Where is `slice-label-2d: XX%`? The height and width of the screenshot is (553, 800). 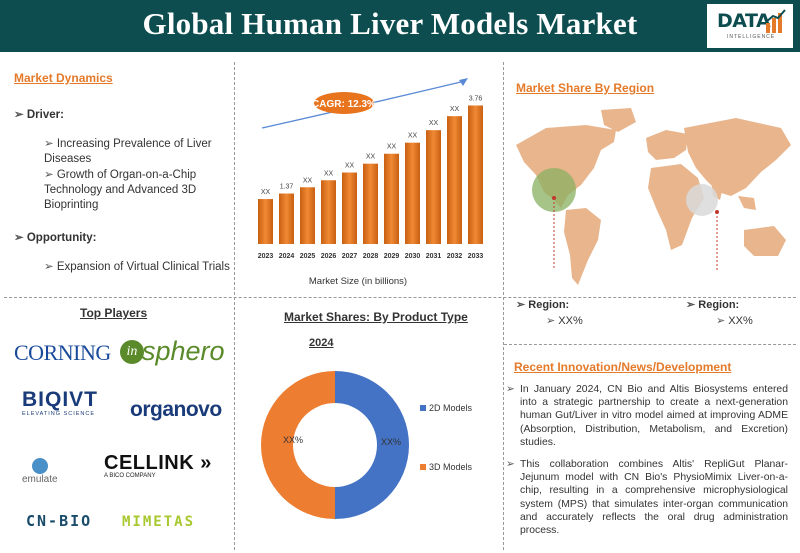
slice-label-2d: XX% is located at coordinates (391, 442).